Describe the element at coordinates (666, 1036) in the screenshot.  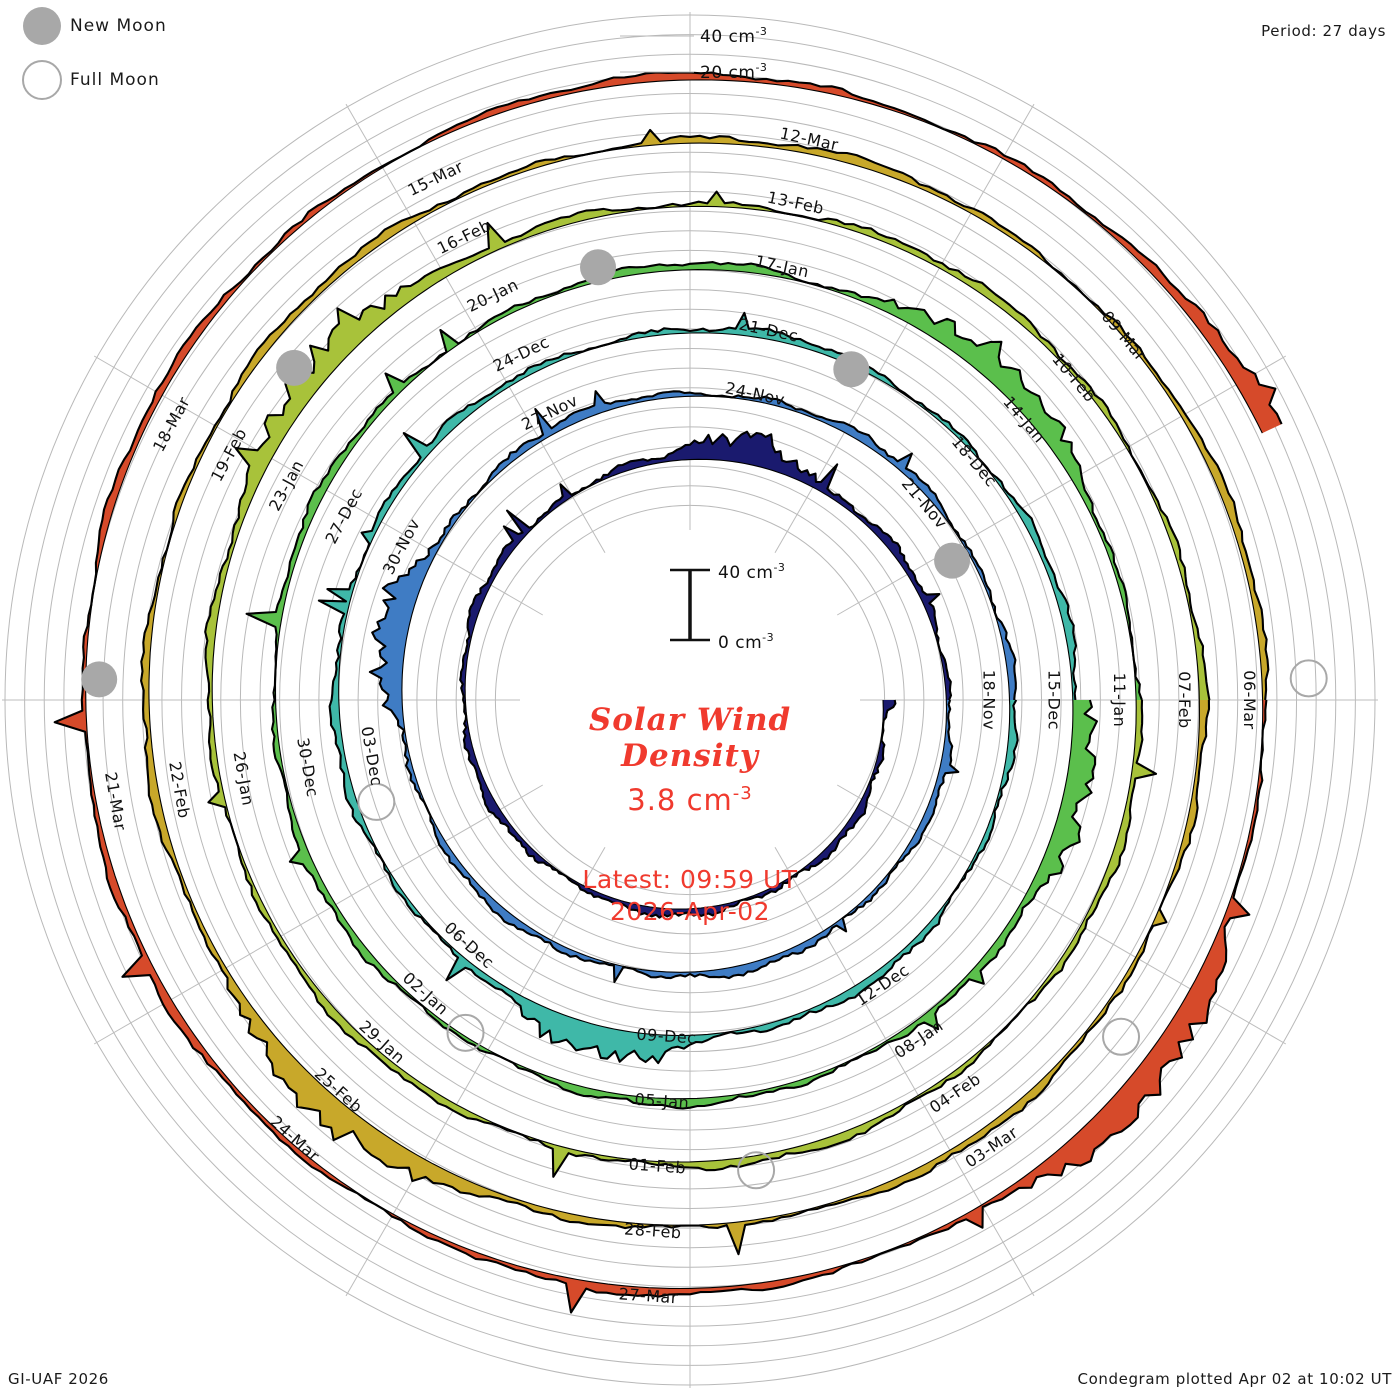
I see `spiral-date-label: 09-Dec` at that location.